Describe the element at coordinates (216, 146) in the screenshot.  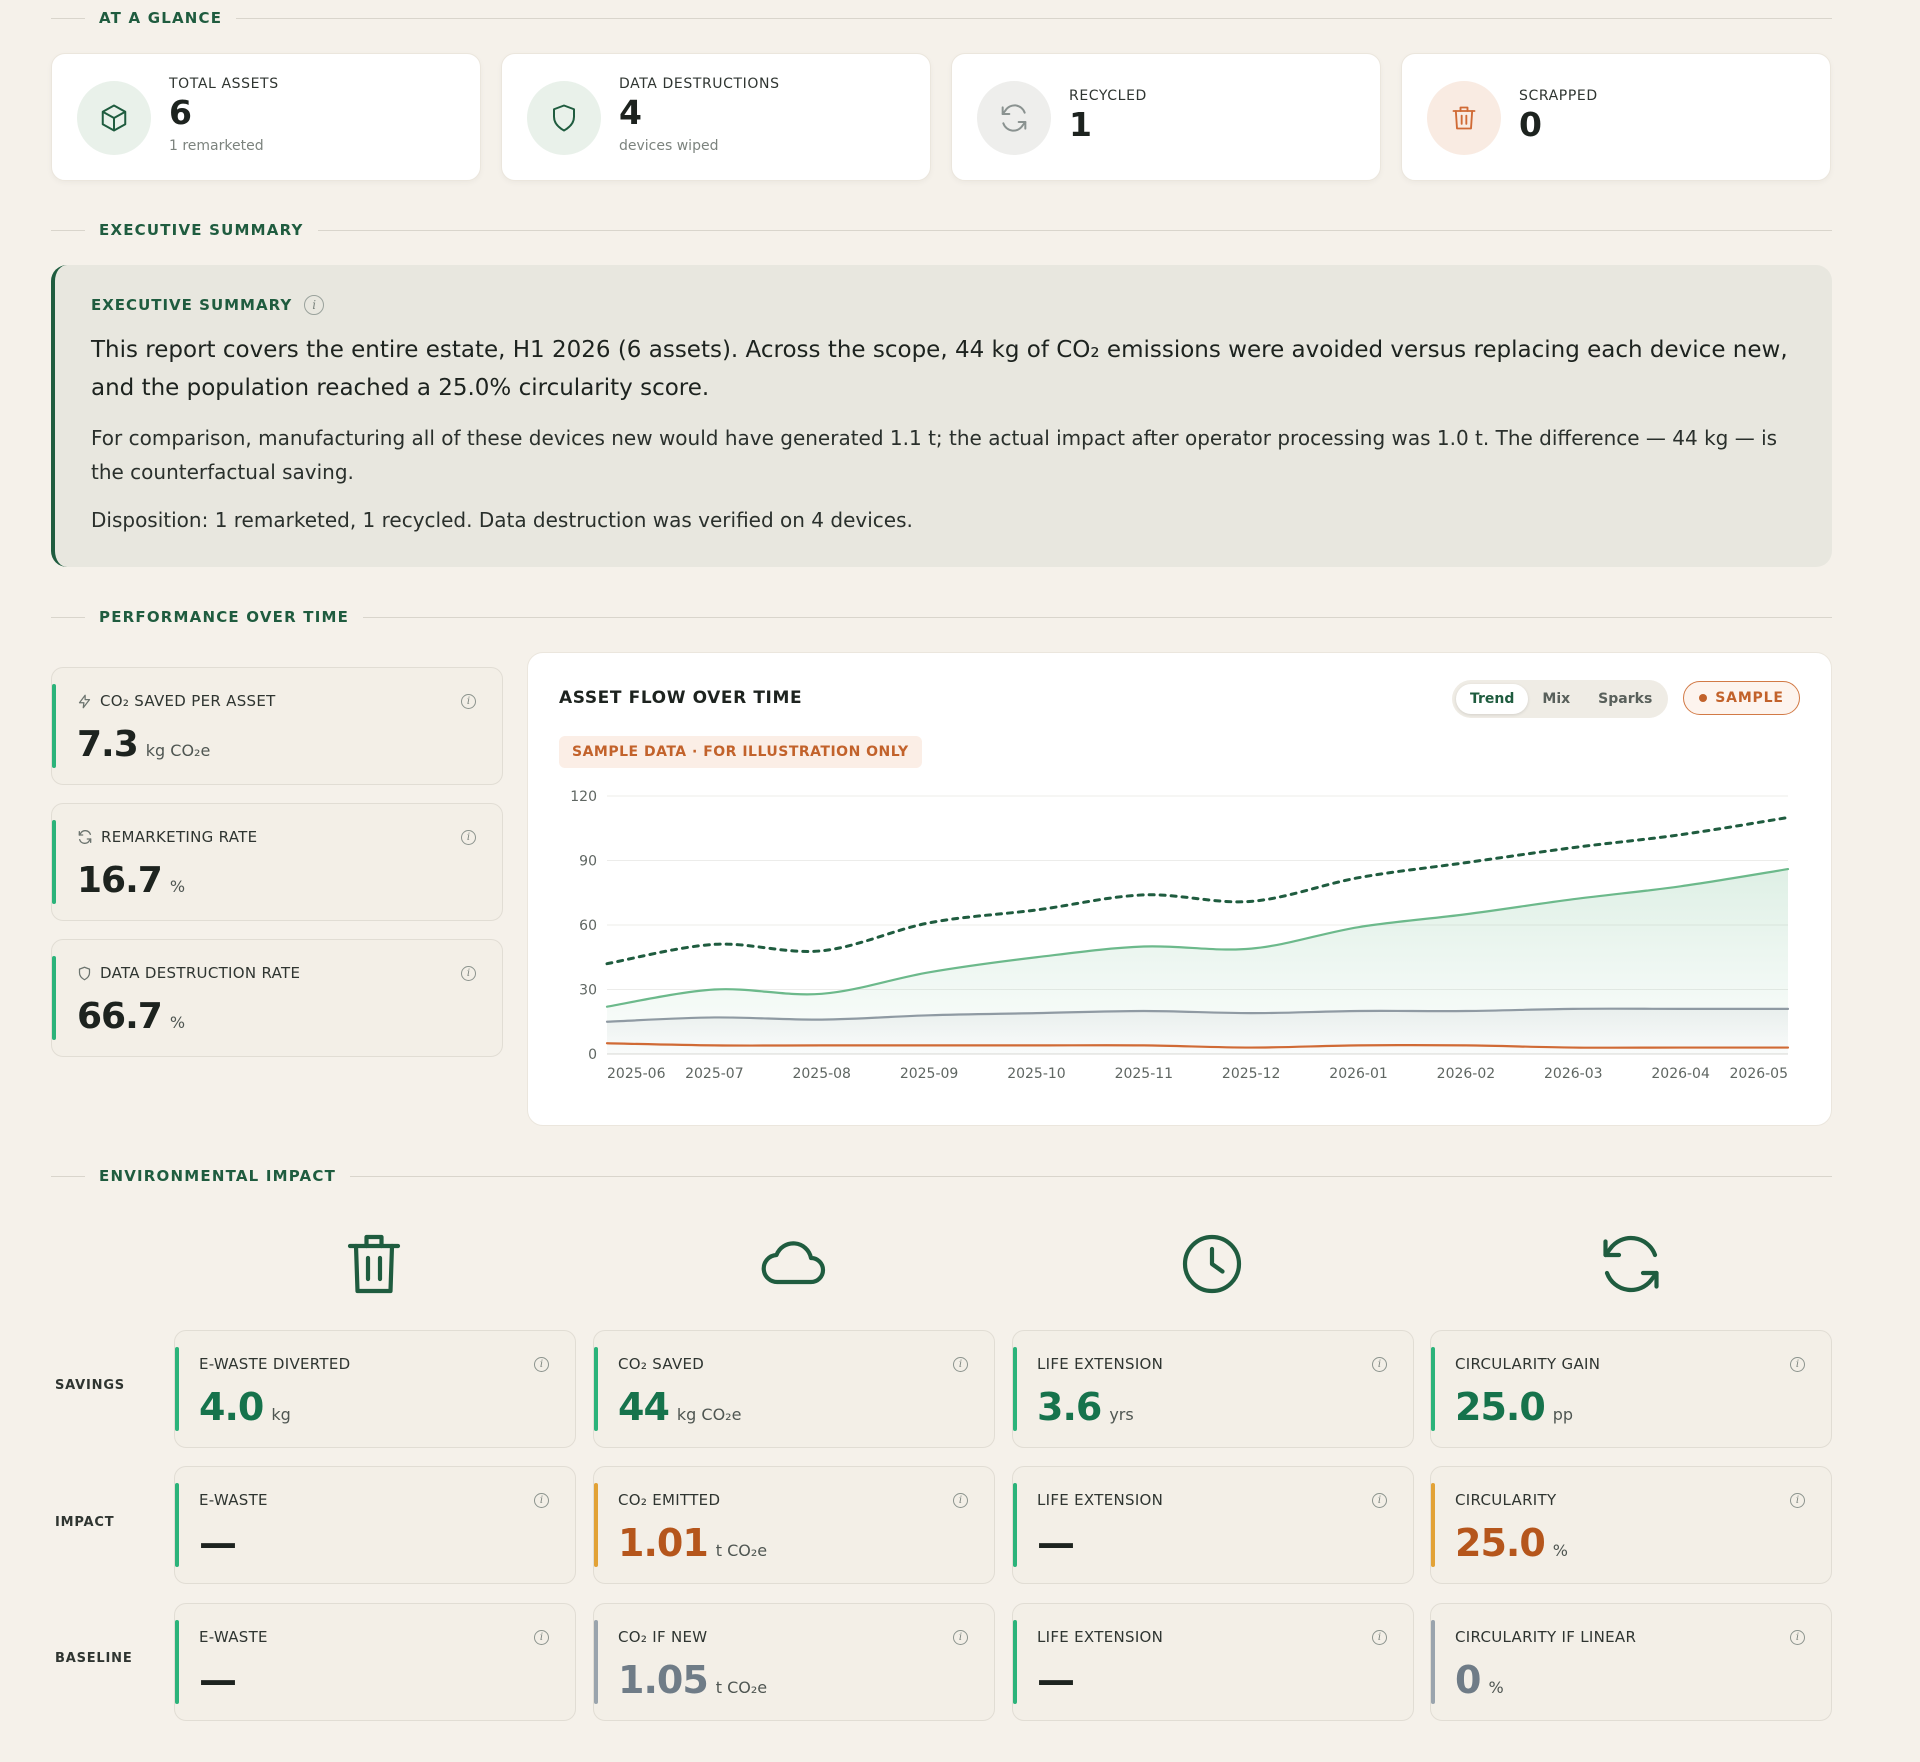
I see `stat-sub: 1 remarketed` at that location.